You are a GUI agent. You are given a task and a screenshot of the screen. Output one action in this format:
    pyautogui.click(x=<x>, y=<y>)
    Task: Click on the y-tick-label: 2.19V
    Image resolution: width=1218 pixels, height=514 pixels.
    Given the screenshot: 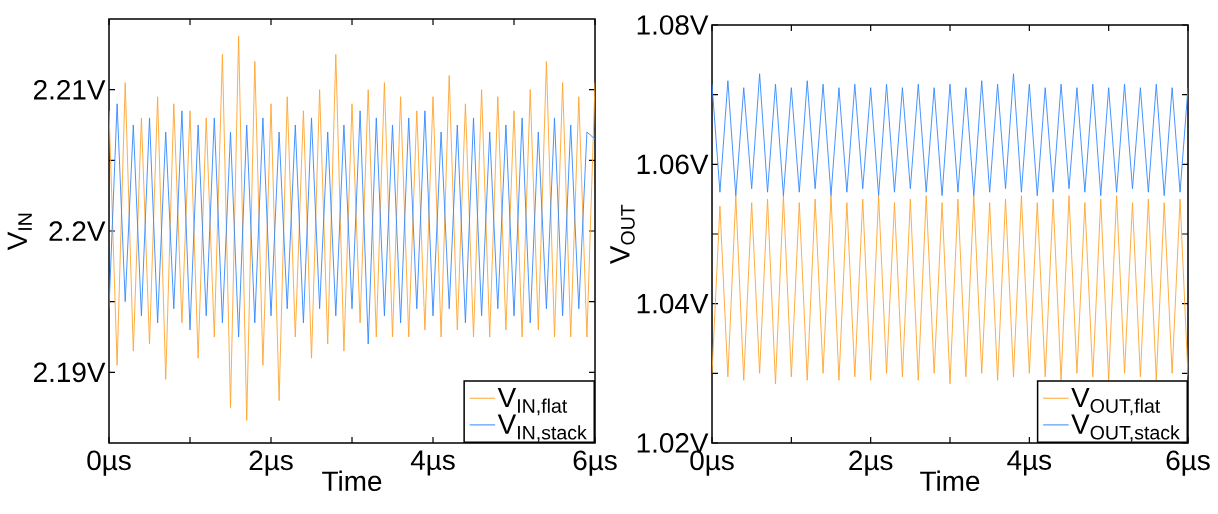 What is the action you would take?
    pyautogui.click(x=70, y=372)
    